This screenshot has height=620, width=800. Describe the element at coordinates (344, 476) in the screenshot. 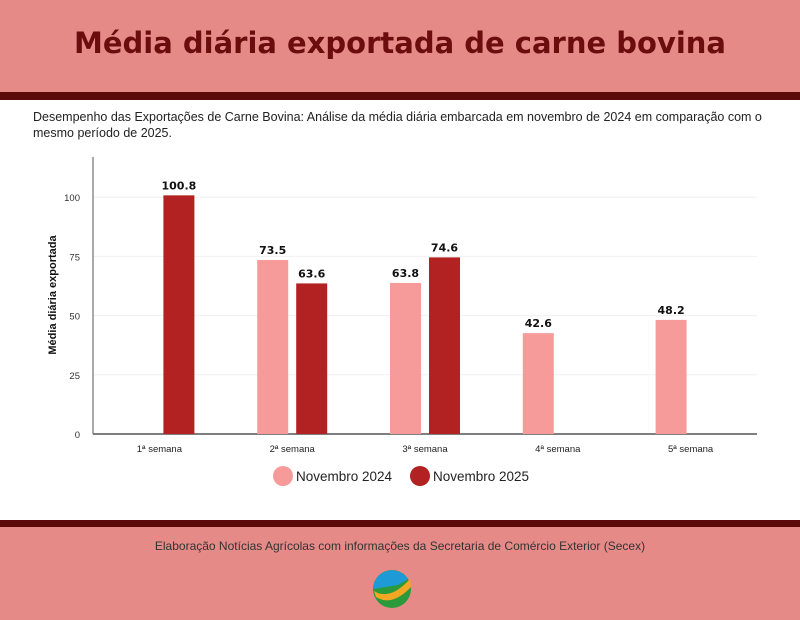

I see `legend-label: Novembro 2024` at that location.